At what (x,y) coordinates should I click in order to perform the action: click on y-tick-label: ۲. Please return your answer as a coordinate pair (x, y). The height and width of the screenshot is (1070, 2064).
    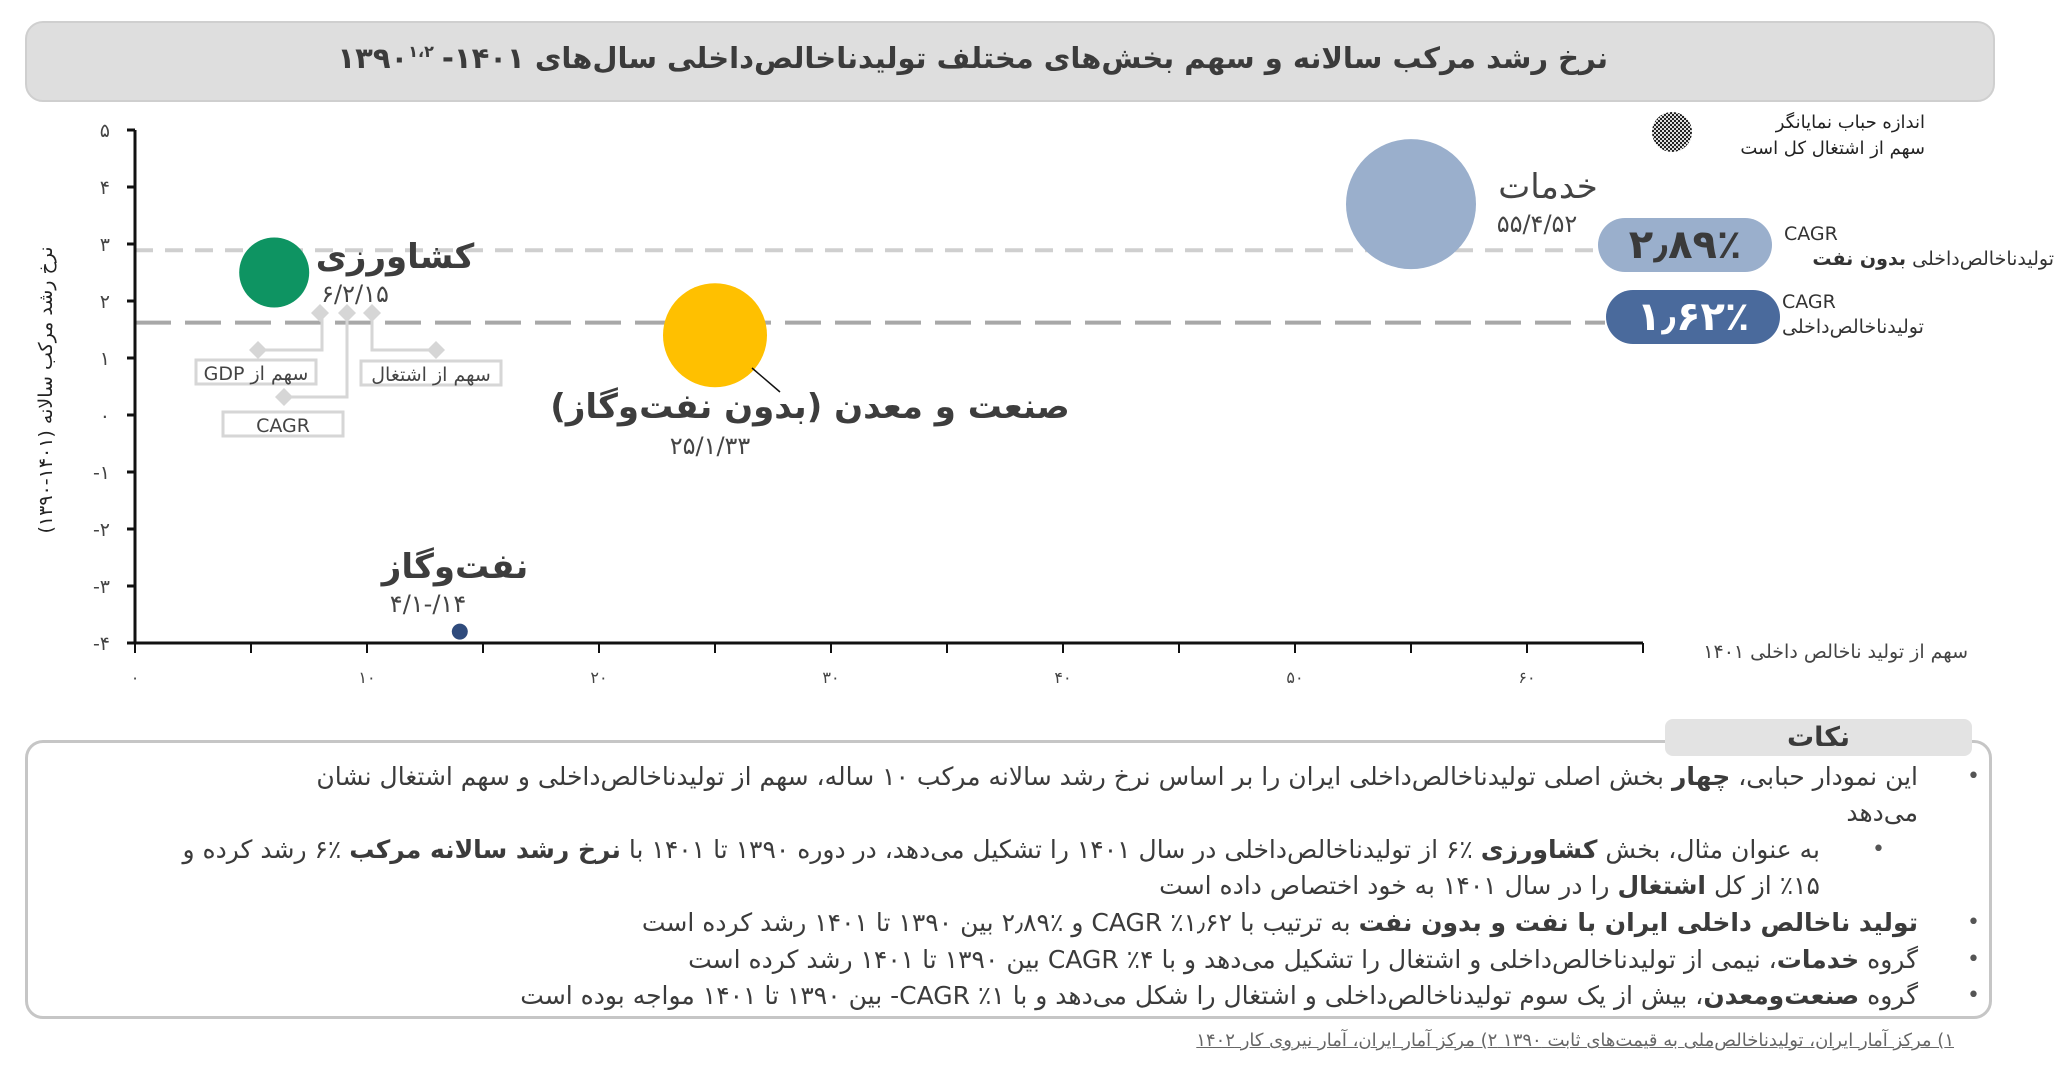
    Looking at the image, I should click on (105, 302).